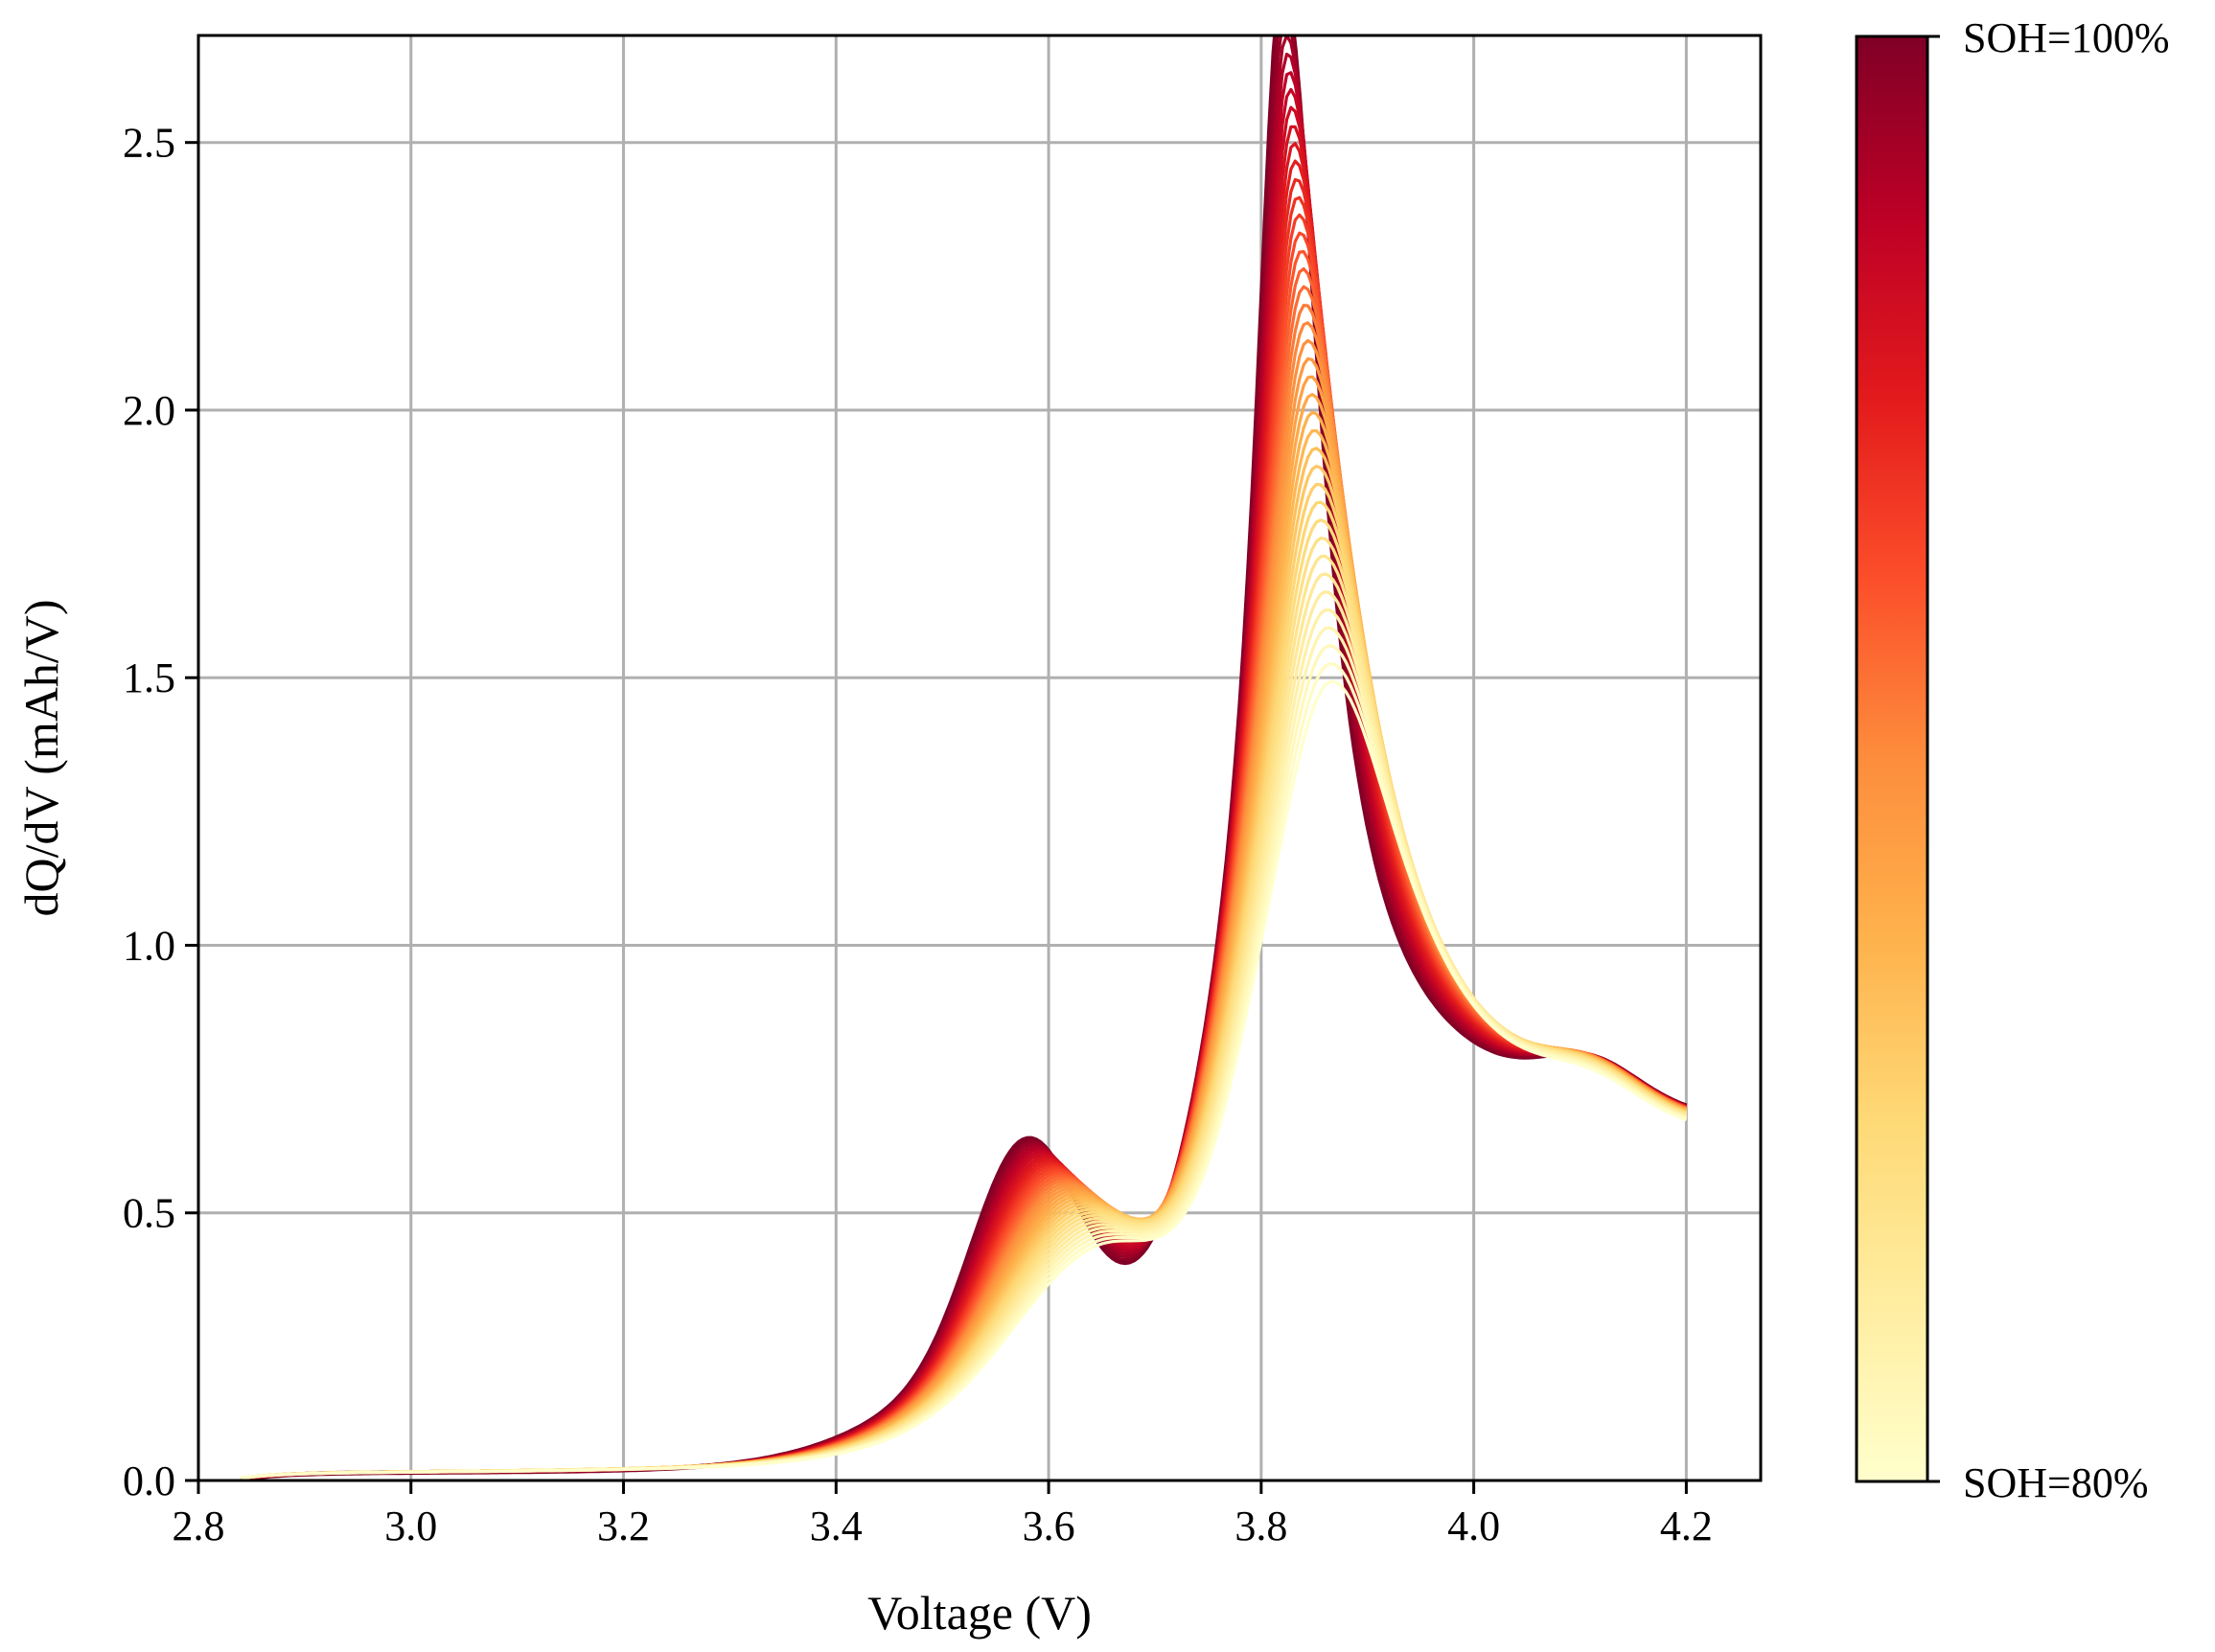 The height and width of the screenshot is (1652, 2215). Describe the element at coordinates (149, 1213) in the screenshot. I see `y-tick-label: 0.5` at that location.